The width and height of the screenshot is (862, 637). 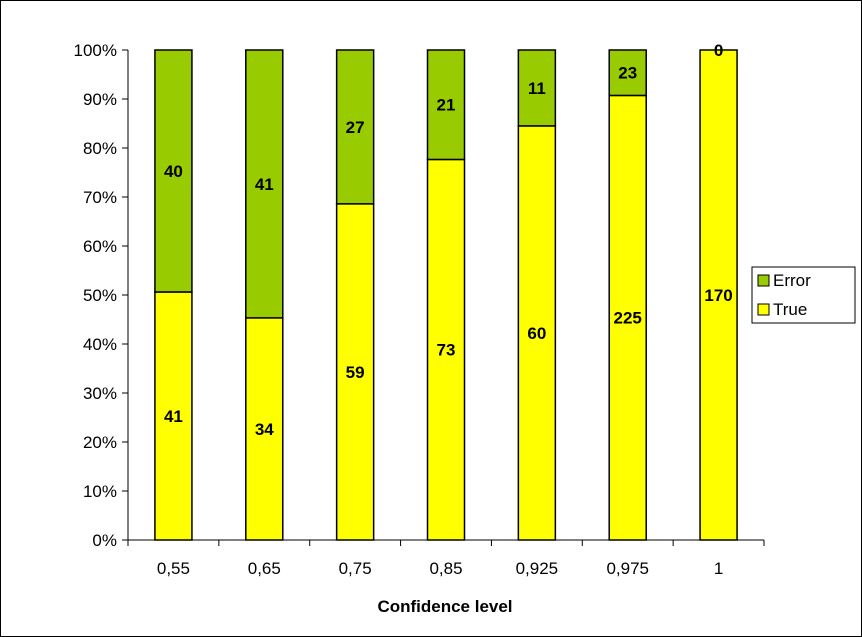 What do you see at coordinates (803, 295) in the screenshot?
I see `legend: Error True` at bounding box center [803, 295].